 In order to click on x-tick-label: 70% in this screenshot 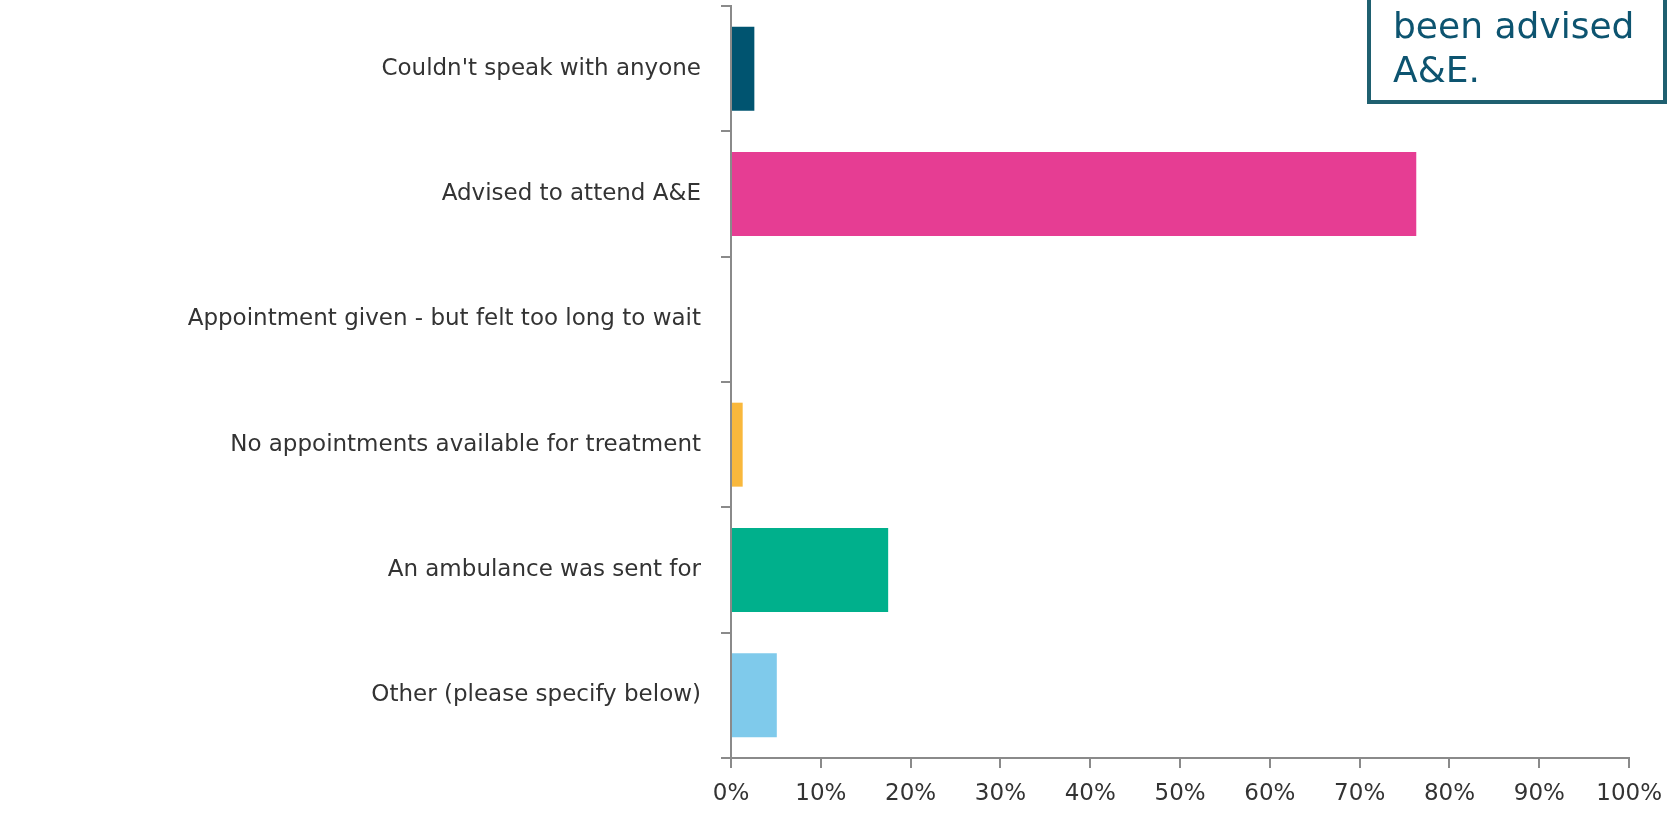, I will do `click(1360, 791)`.